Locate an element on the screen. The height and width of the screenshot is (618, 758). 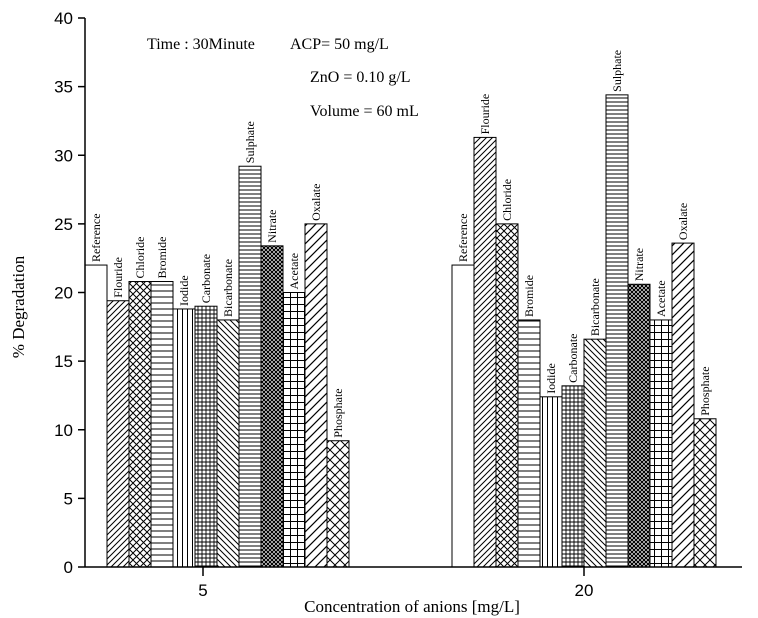
y-tick-label: 20 is located at coordinates (63, 293).